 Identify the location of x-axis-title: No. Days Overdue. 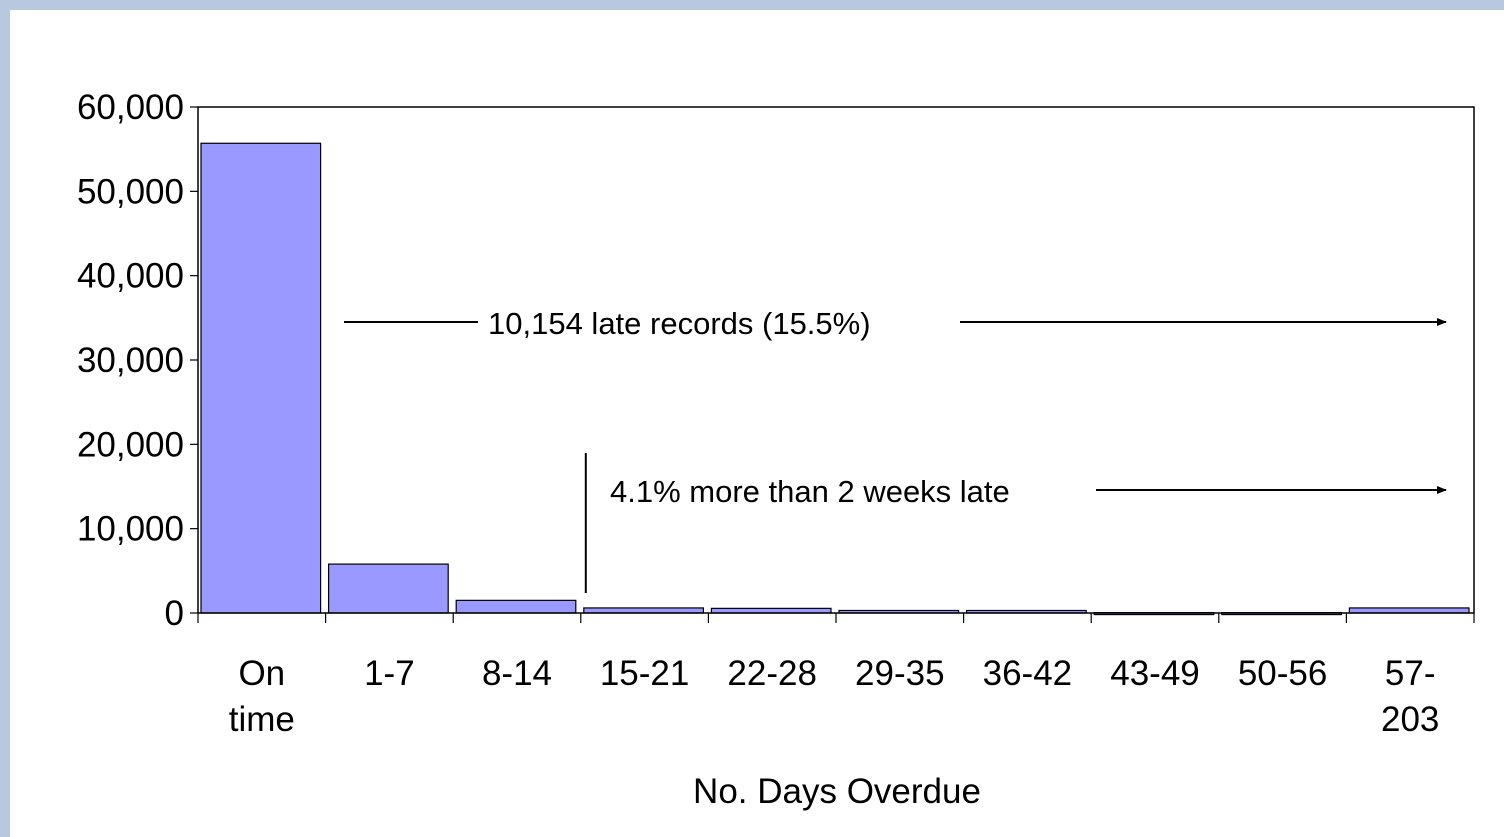
(837, 791).